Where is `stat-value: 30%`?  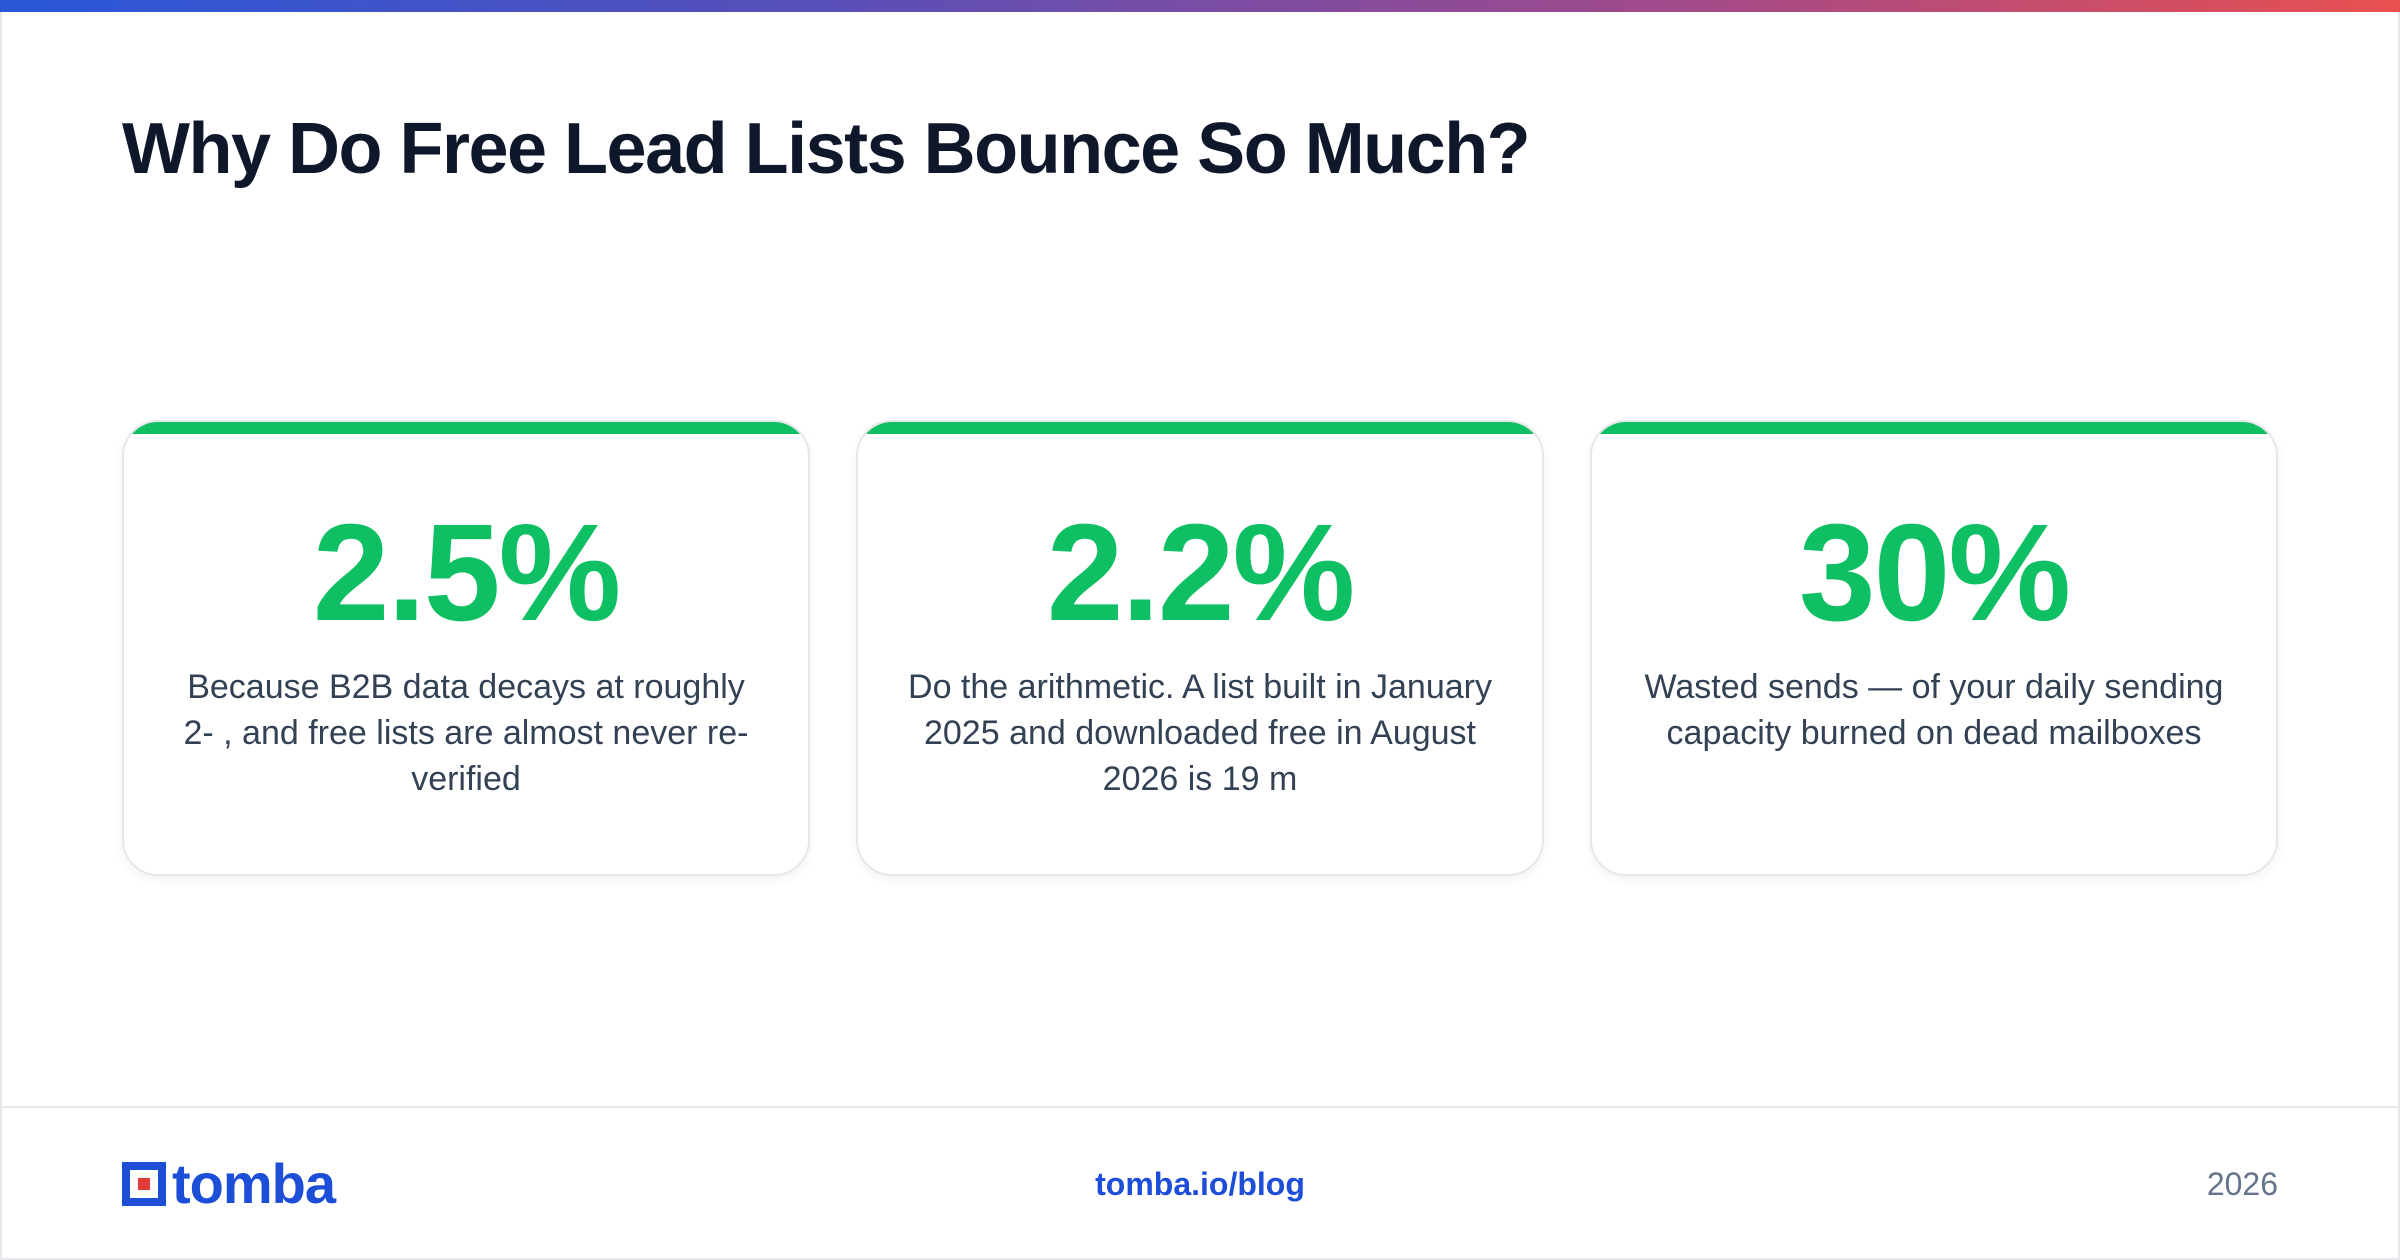
stat-value: 30% is located at coordinates (1934, 573).